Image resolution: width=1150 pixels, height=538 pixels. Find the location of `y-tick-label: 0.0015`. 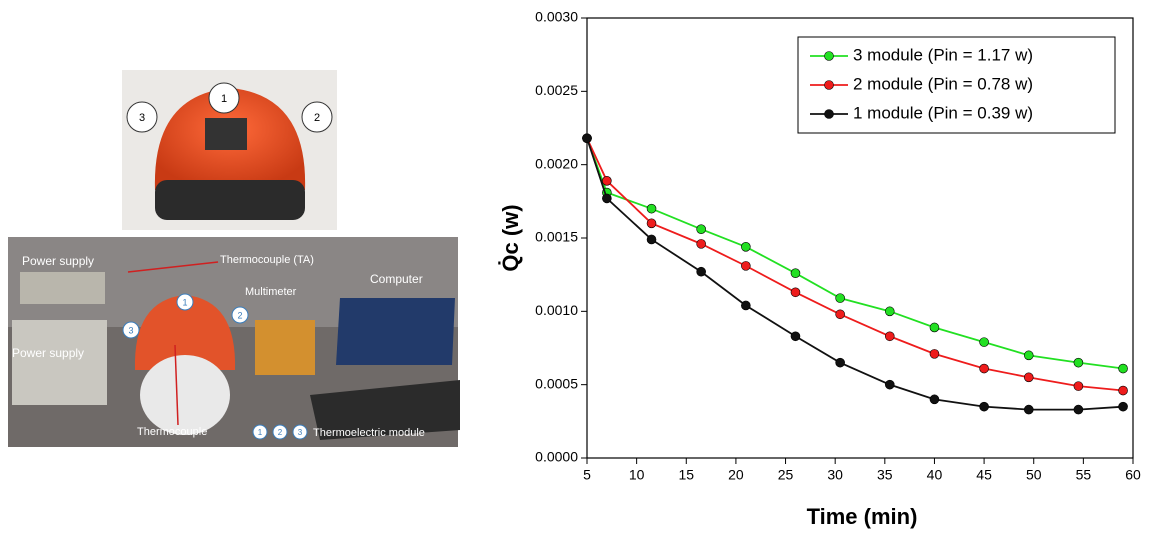

y-tick-label: 0.0015 is located at coordinates (556, 237).